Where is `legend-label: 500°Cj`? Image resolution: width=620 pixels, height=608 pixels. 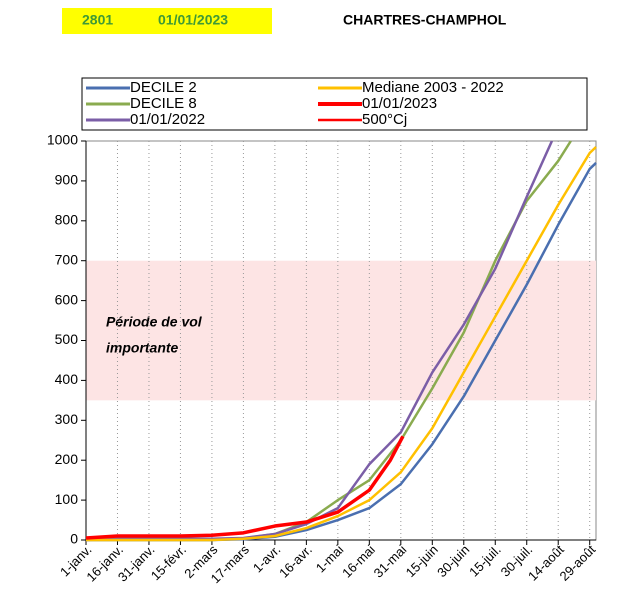
legend-label: 500°Cj is located at coordinates (384, 119).